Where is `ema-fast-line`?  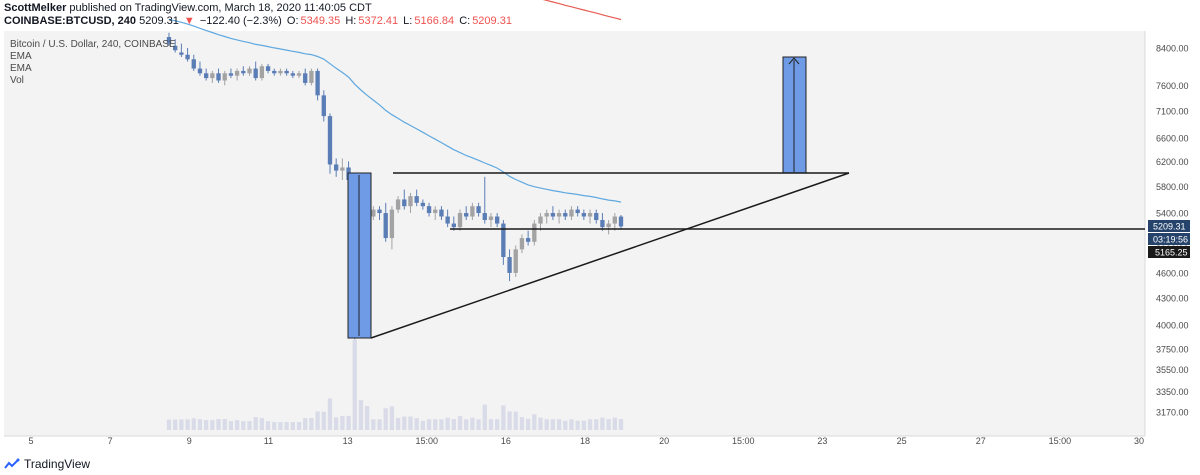
ema-fast-line is located at coordinates (395, 110).